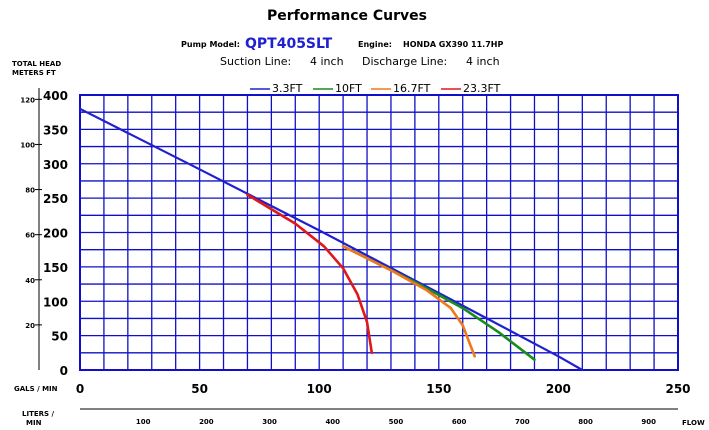  Describe the element at coordinates (522, 422) in the screenshot. I see `x-tick-label-liters: 700` at that location.